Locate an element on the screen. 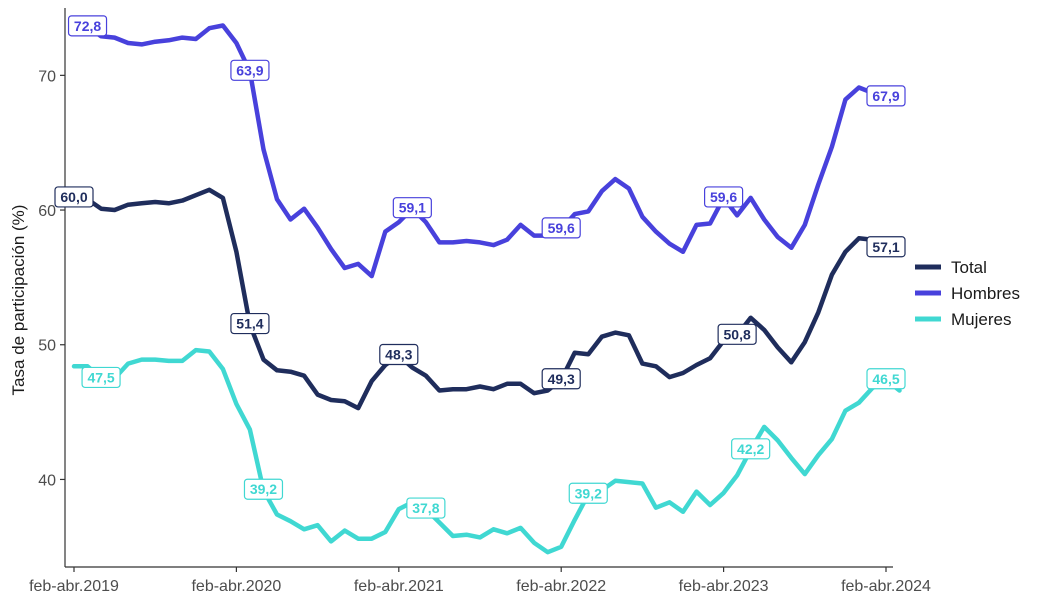  data-label-text: 57,1 is located at coordinates (885, 247).